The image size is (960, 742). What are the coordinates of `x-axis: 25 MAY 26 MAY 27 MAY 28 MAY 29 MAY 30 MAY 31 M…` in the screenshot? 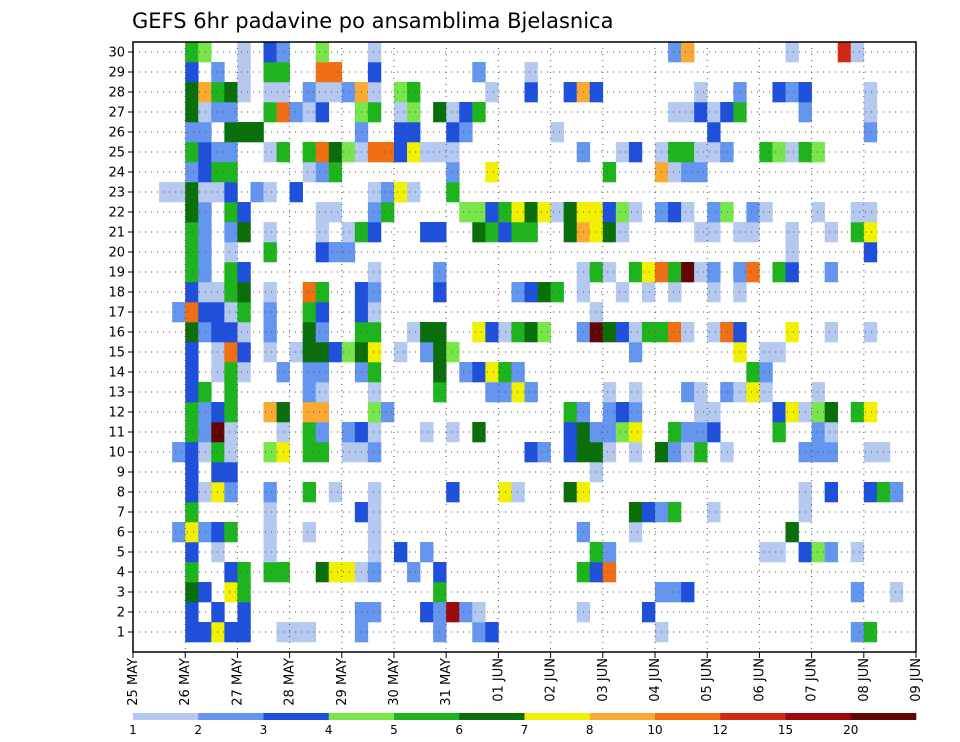 It's located at (525, 679).